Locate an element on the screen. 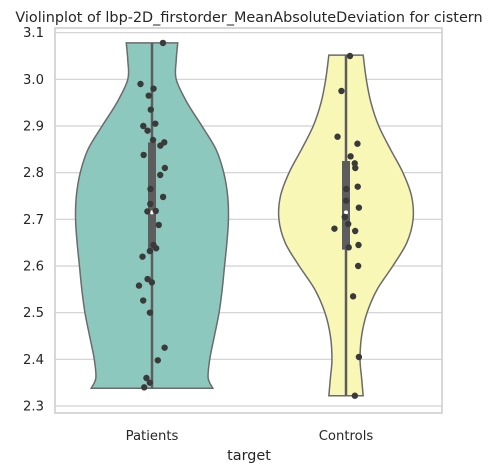 This screenshot has height=473, width=497. y-tick-label: 3.1 is located at coordinates (33, 33).